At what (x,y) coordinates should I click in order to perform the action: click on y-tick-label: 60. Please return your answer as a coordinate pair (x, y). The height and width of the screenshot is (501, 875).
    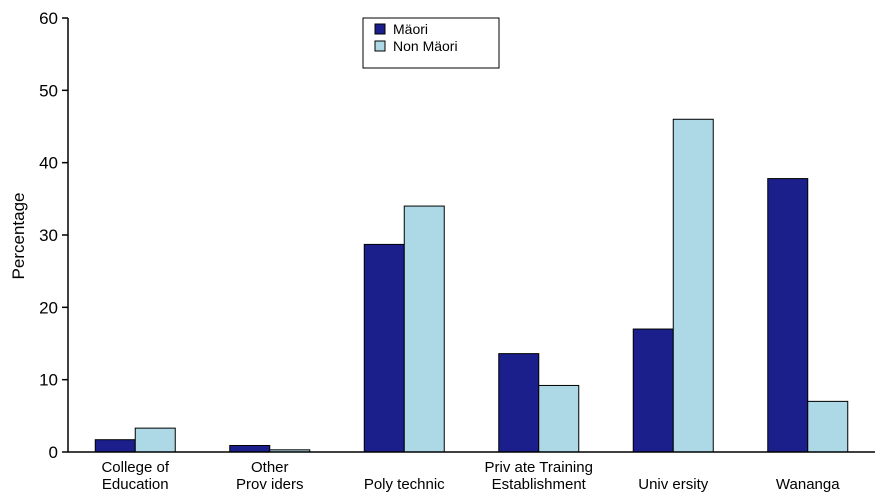
    Looking at the image, I should click on (48, 18).